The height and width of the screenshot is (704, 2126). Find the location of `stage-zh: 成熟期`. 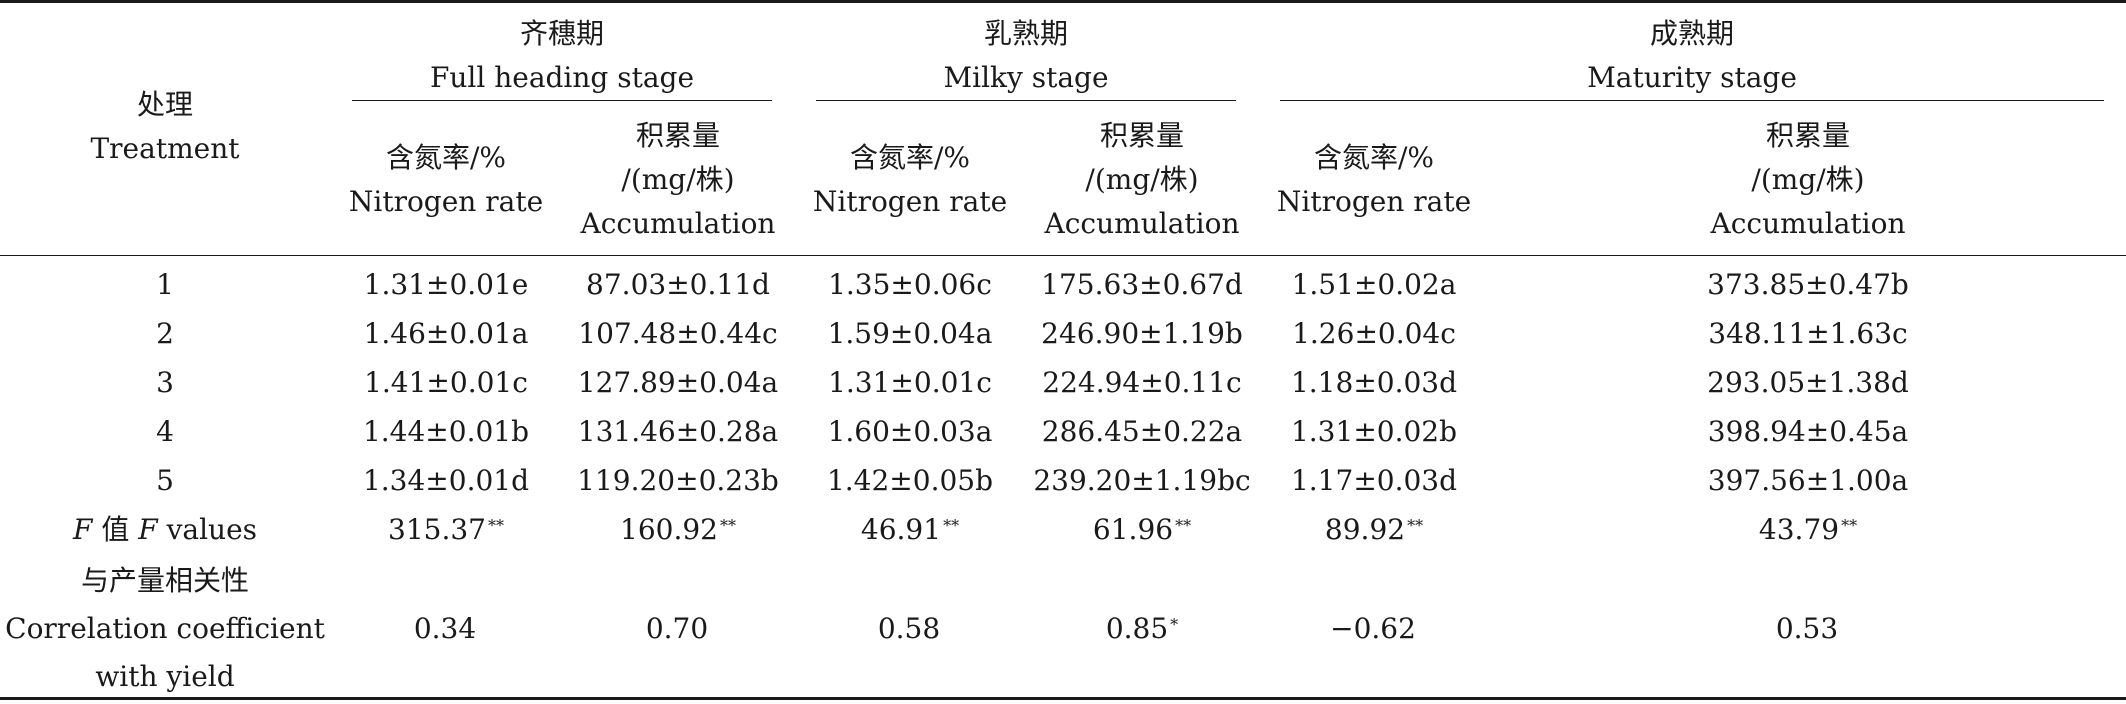

stage-zh: 成熟期 is located at coordinates (1692, 33).